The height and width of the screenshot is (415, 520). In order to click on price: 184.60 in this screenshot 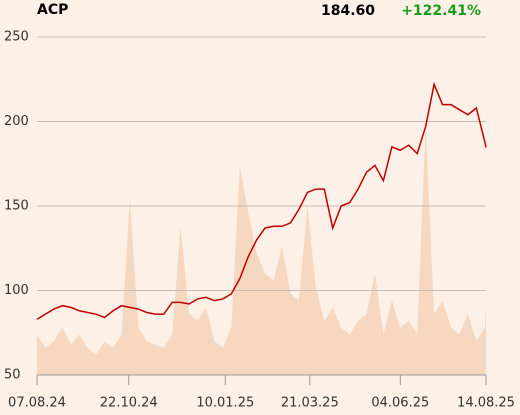, I will do `click(348, 11)`.